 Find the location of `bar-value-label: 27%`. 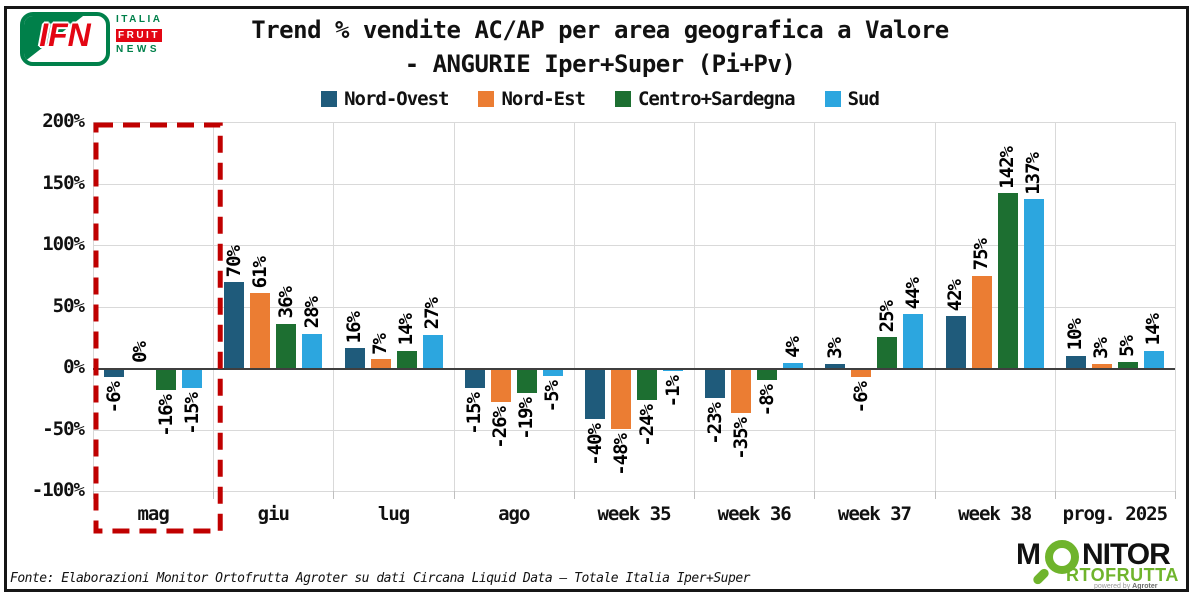

bar-value-label: 27% is located at coordinates (432, 314).